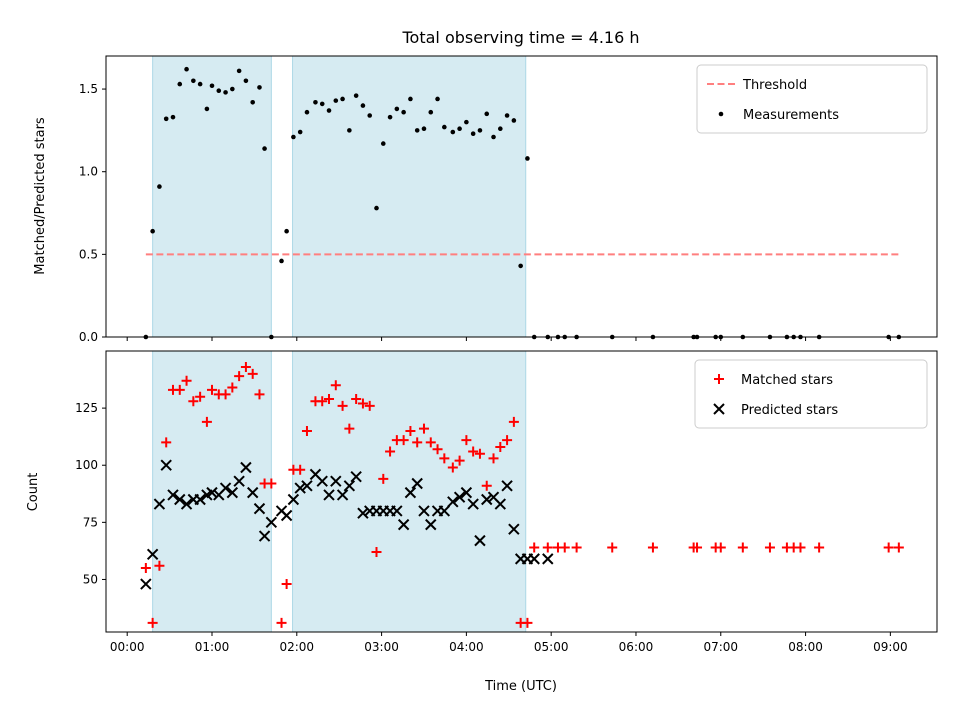 This screenshot has width=960, height=720. What do you see at coordinates (721, 114) in the screenshot?
I see `legend-measurement-swatch` at bounding box center [721, 114].